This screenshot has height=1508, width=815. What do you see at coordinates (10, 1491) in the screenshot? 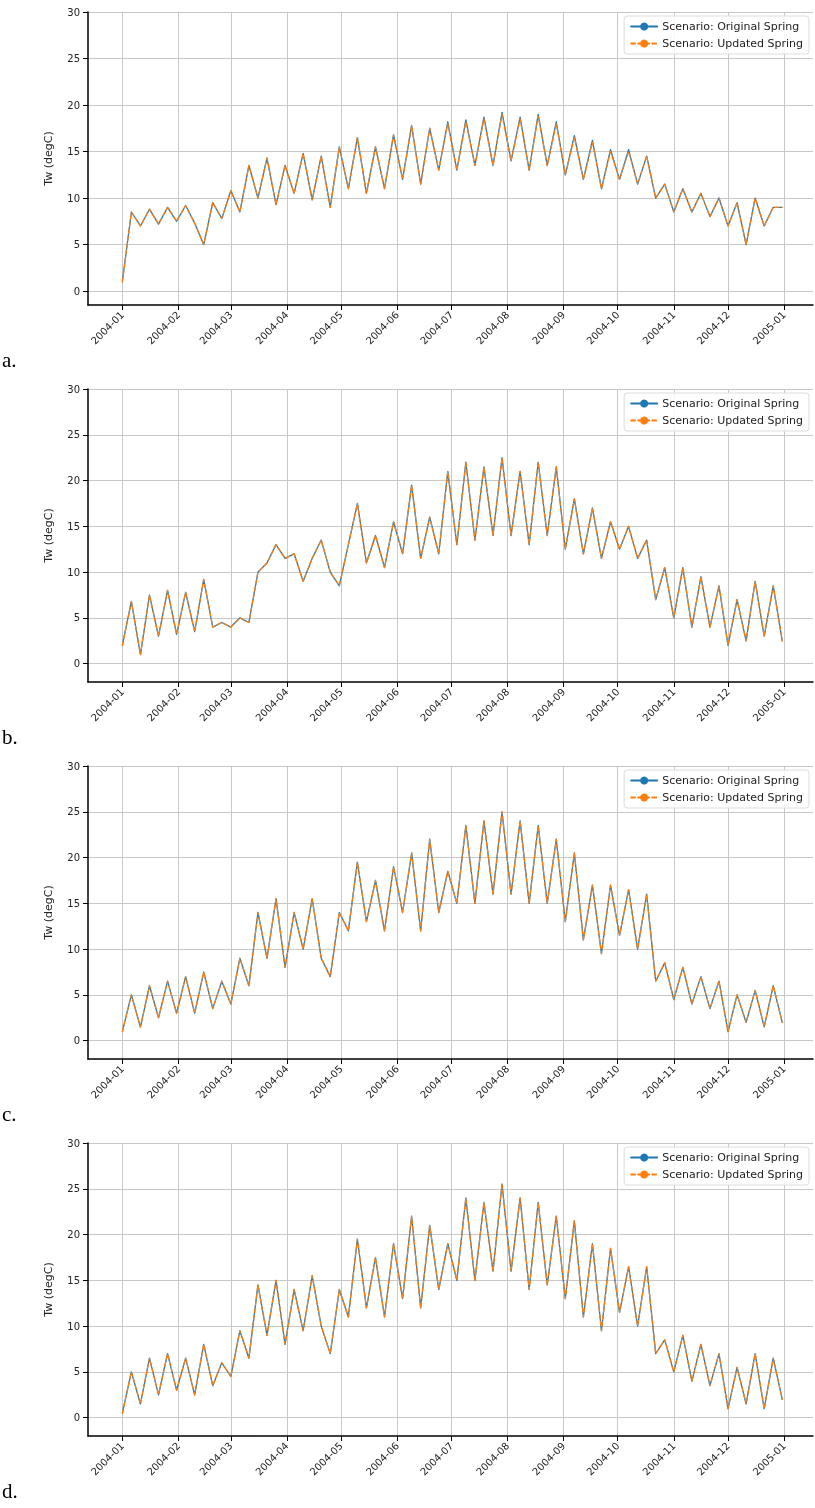
I see `text: d.` at bounding box center [10, 1491].